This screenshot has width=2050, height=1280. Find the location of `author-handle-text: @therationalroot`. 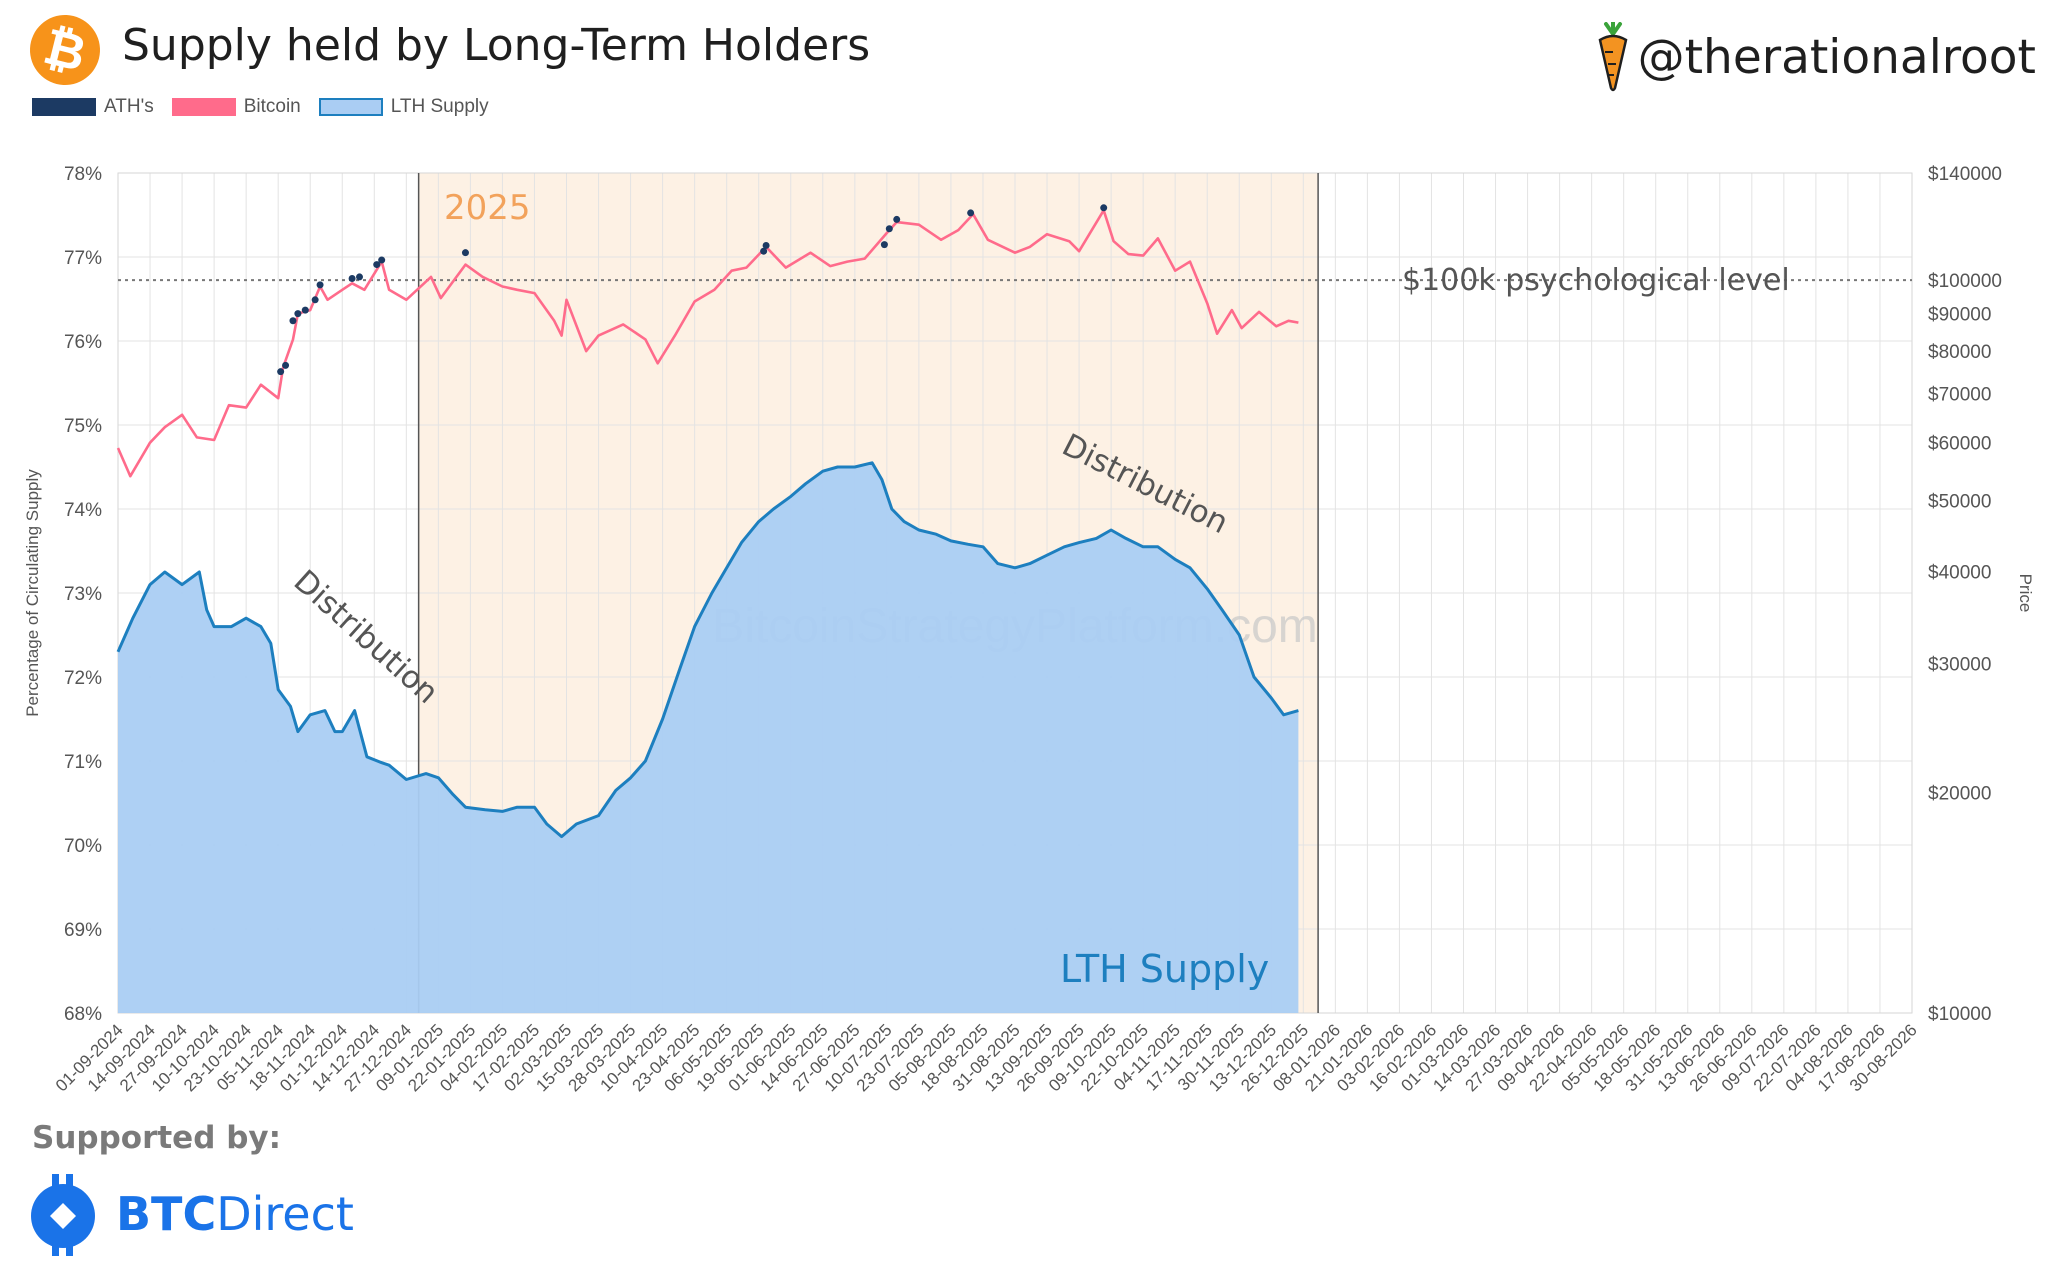

author-handle-text: @therationalroot is located at coordinates (1836, 57).